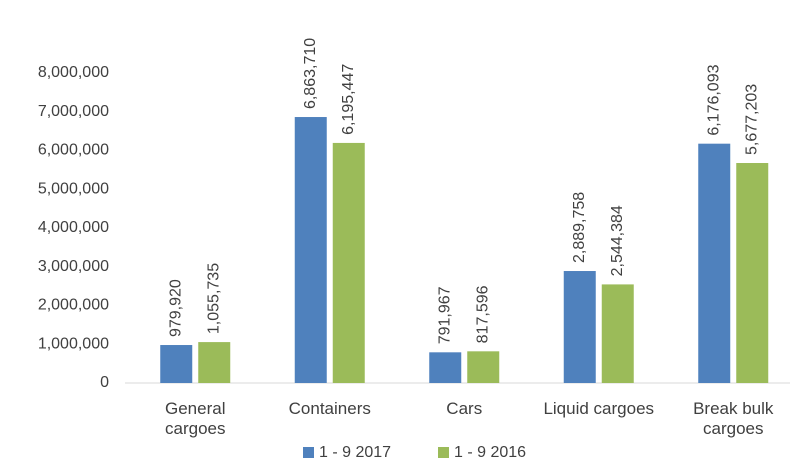 The height and width of the screenshot is (466, 799). Describe the element at coordinates (73, 150) in the screenshot. I see `y-tick-label: 6,000,000` at that location.